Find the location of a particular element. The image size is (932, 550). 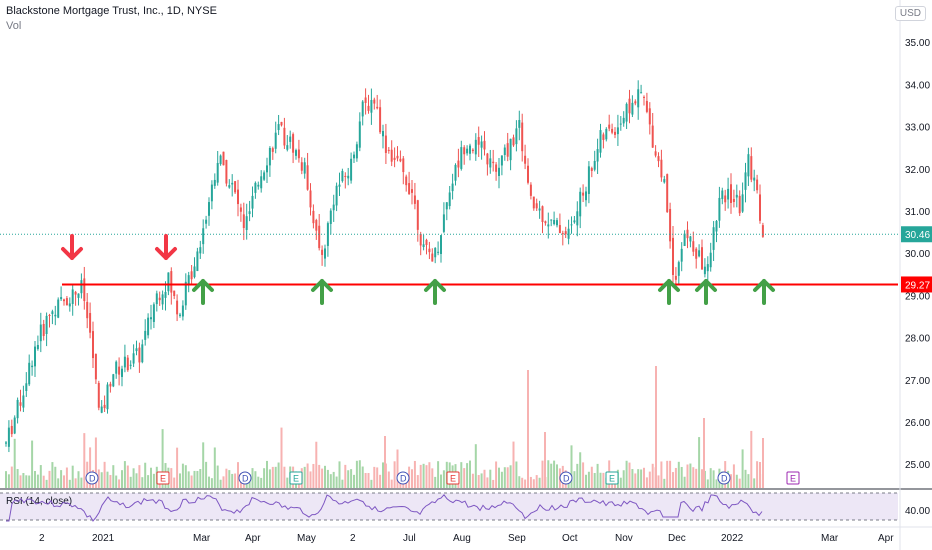

last-price-value: 30.46 is located at coordinates (917, 235).